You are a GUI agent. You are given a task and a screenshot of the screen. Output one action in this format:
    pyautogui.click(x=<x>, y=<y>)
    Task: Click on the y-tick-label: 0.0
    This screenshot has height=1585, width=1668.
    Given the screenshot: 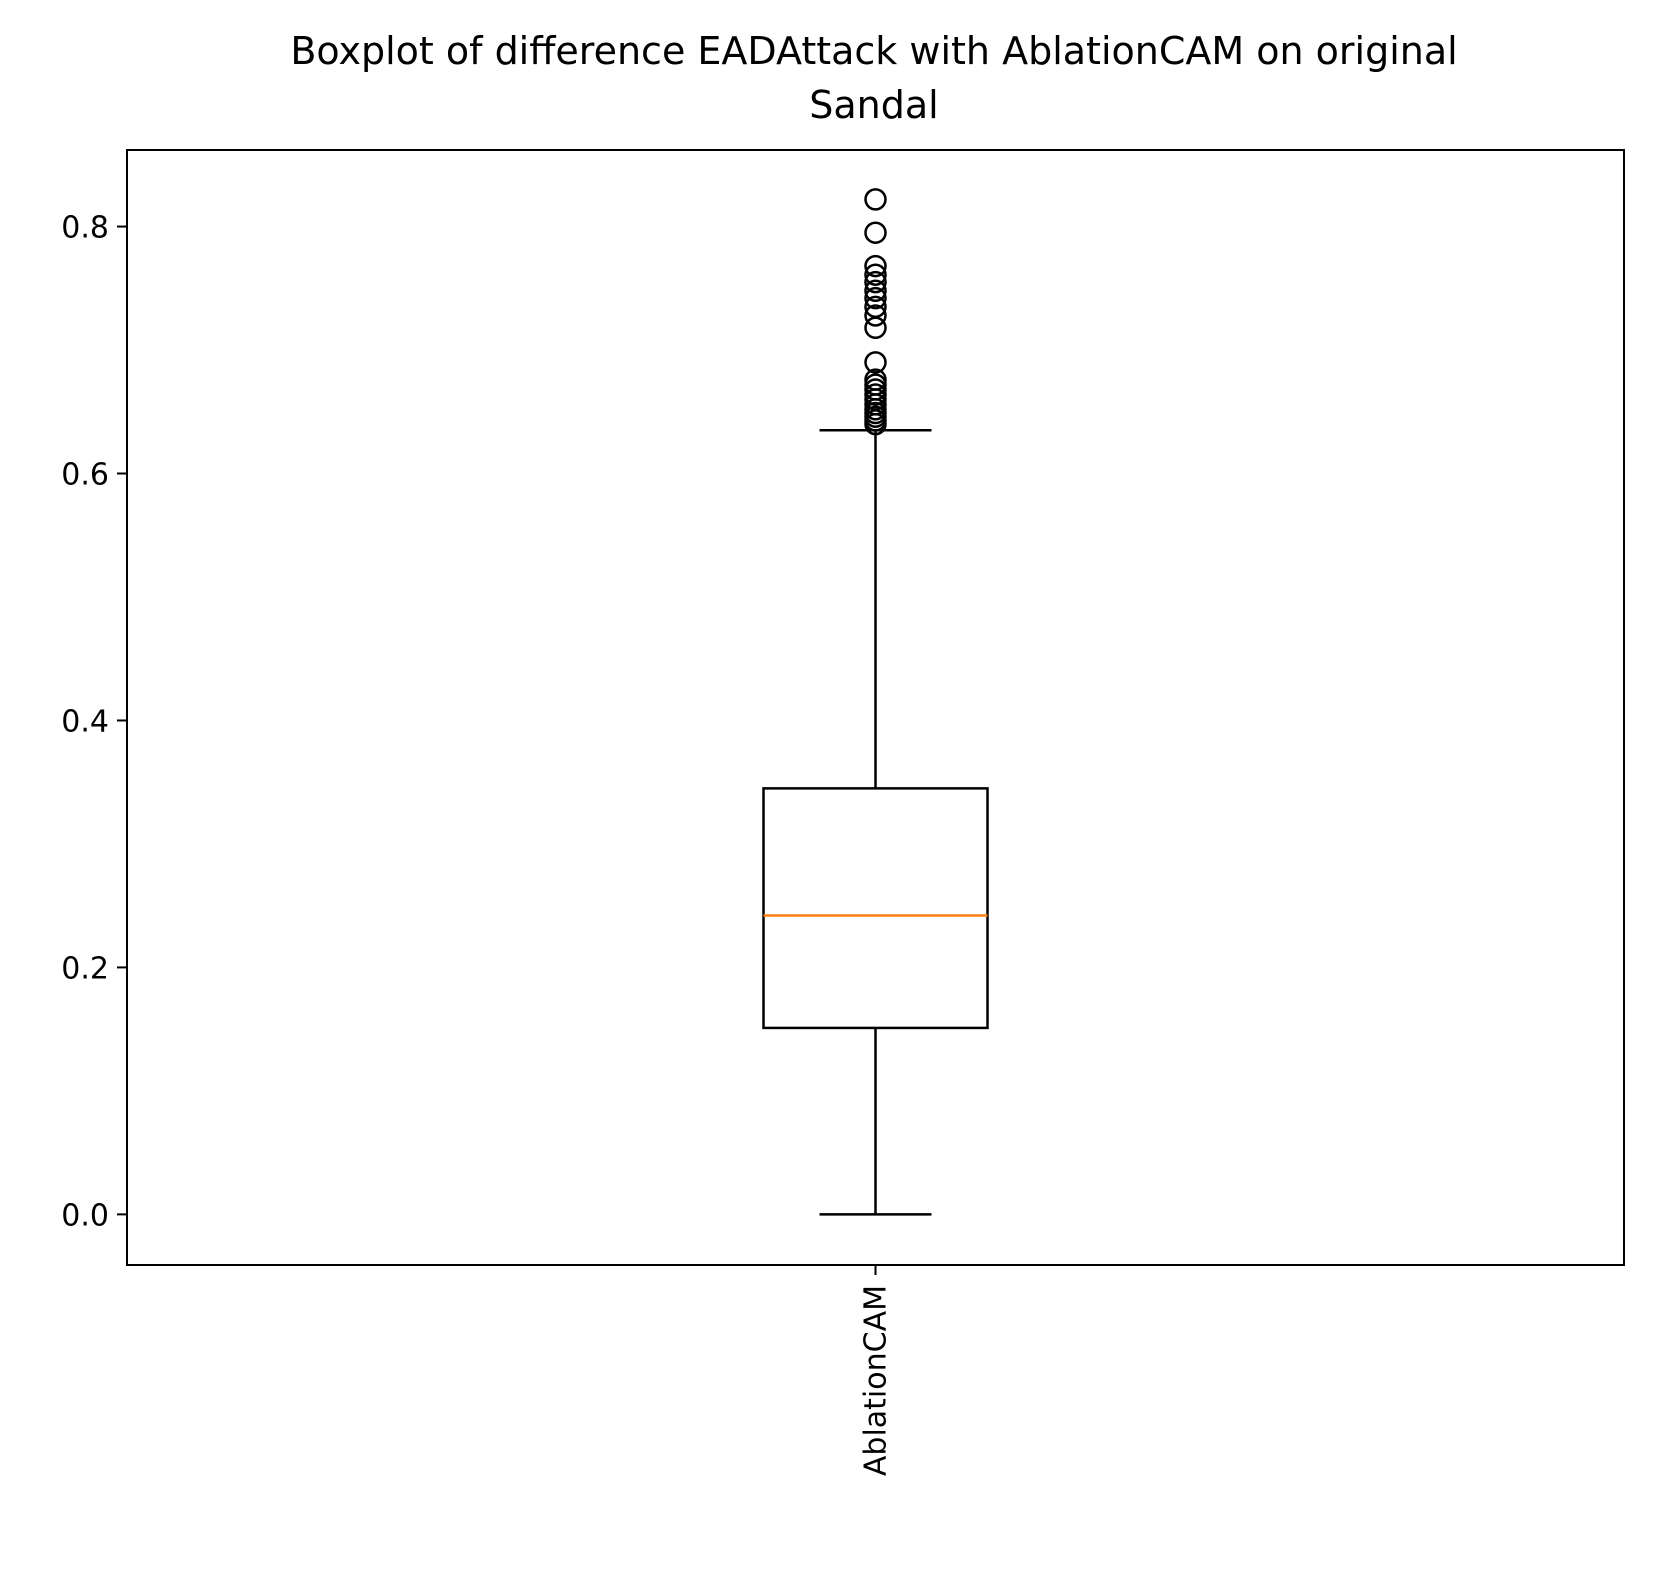 What is the action you would take?
    pyautogui.click(x=85, y=1215)
    